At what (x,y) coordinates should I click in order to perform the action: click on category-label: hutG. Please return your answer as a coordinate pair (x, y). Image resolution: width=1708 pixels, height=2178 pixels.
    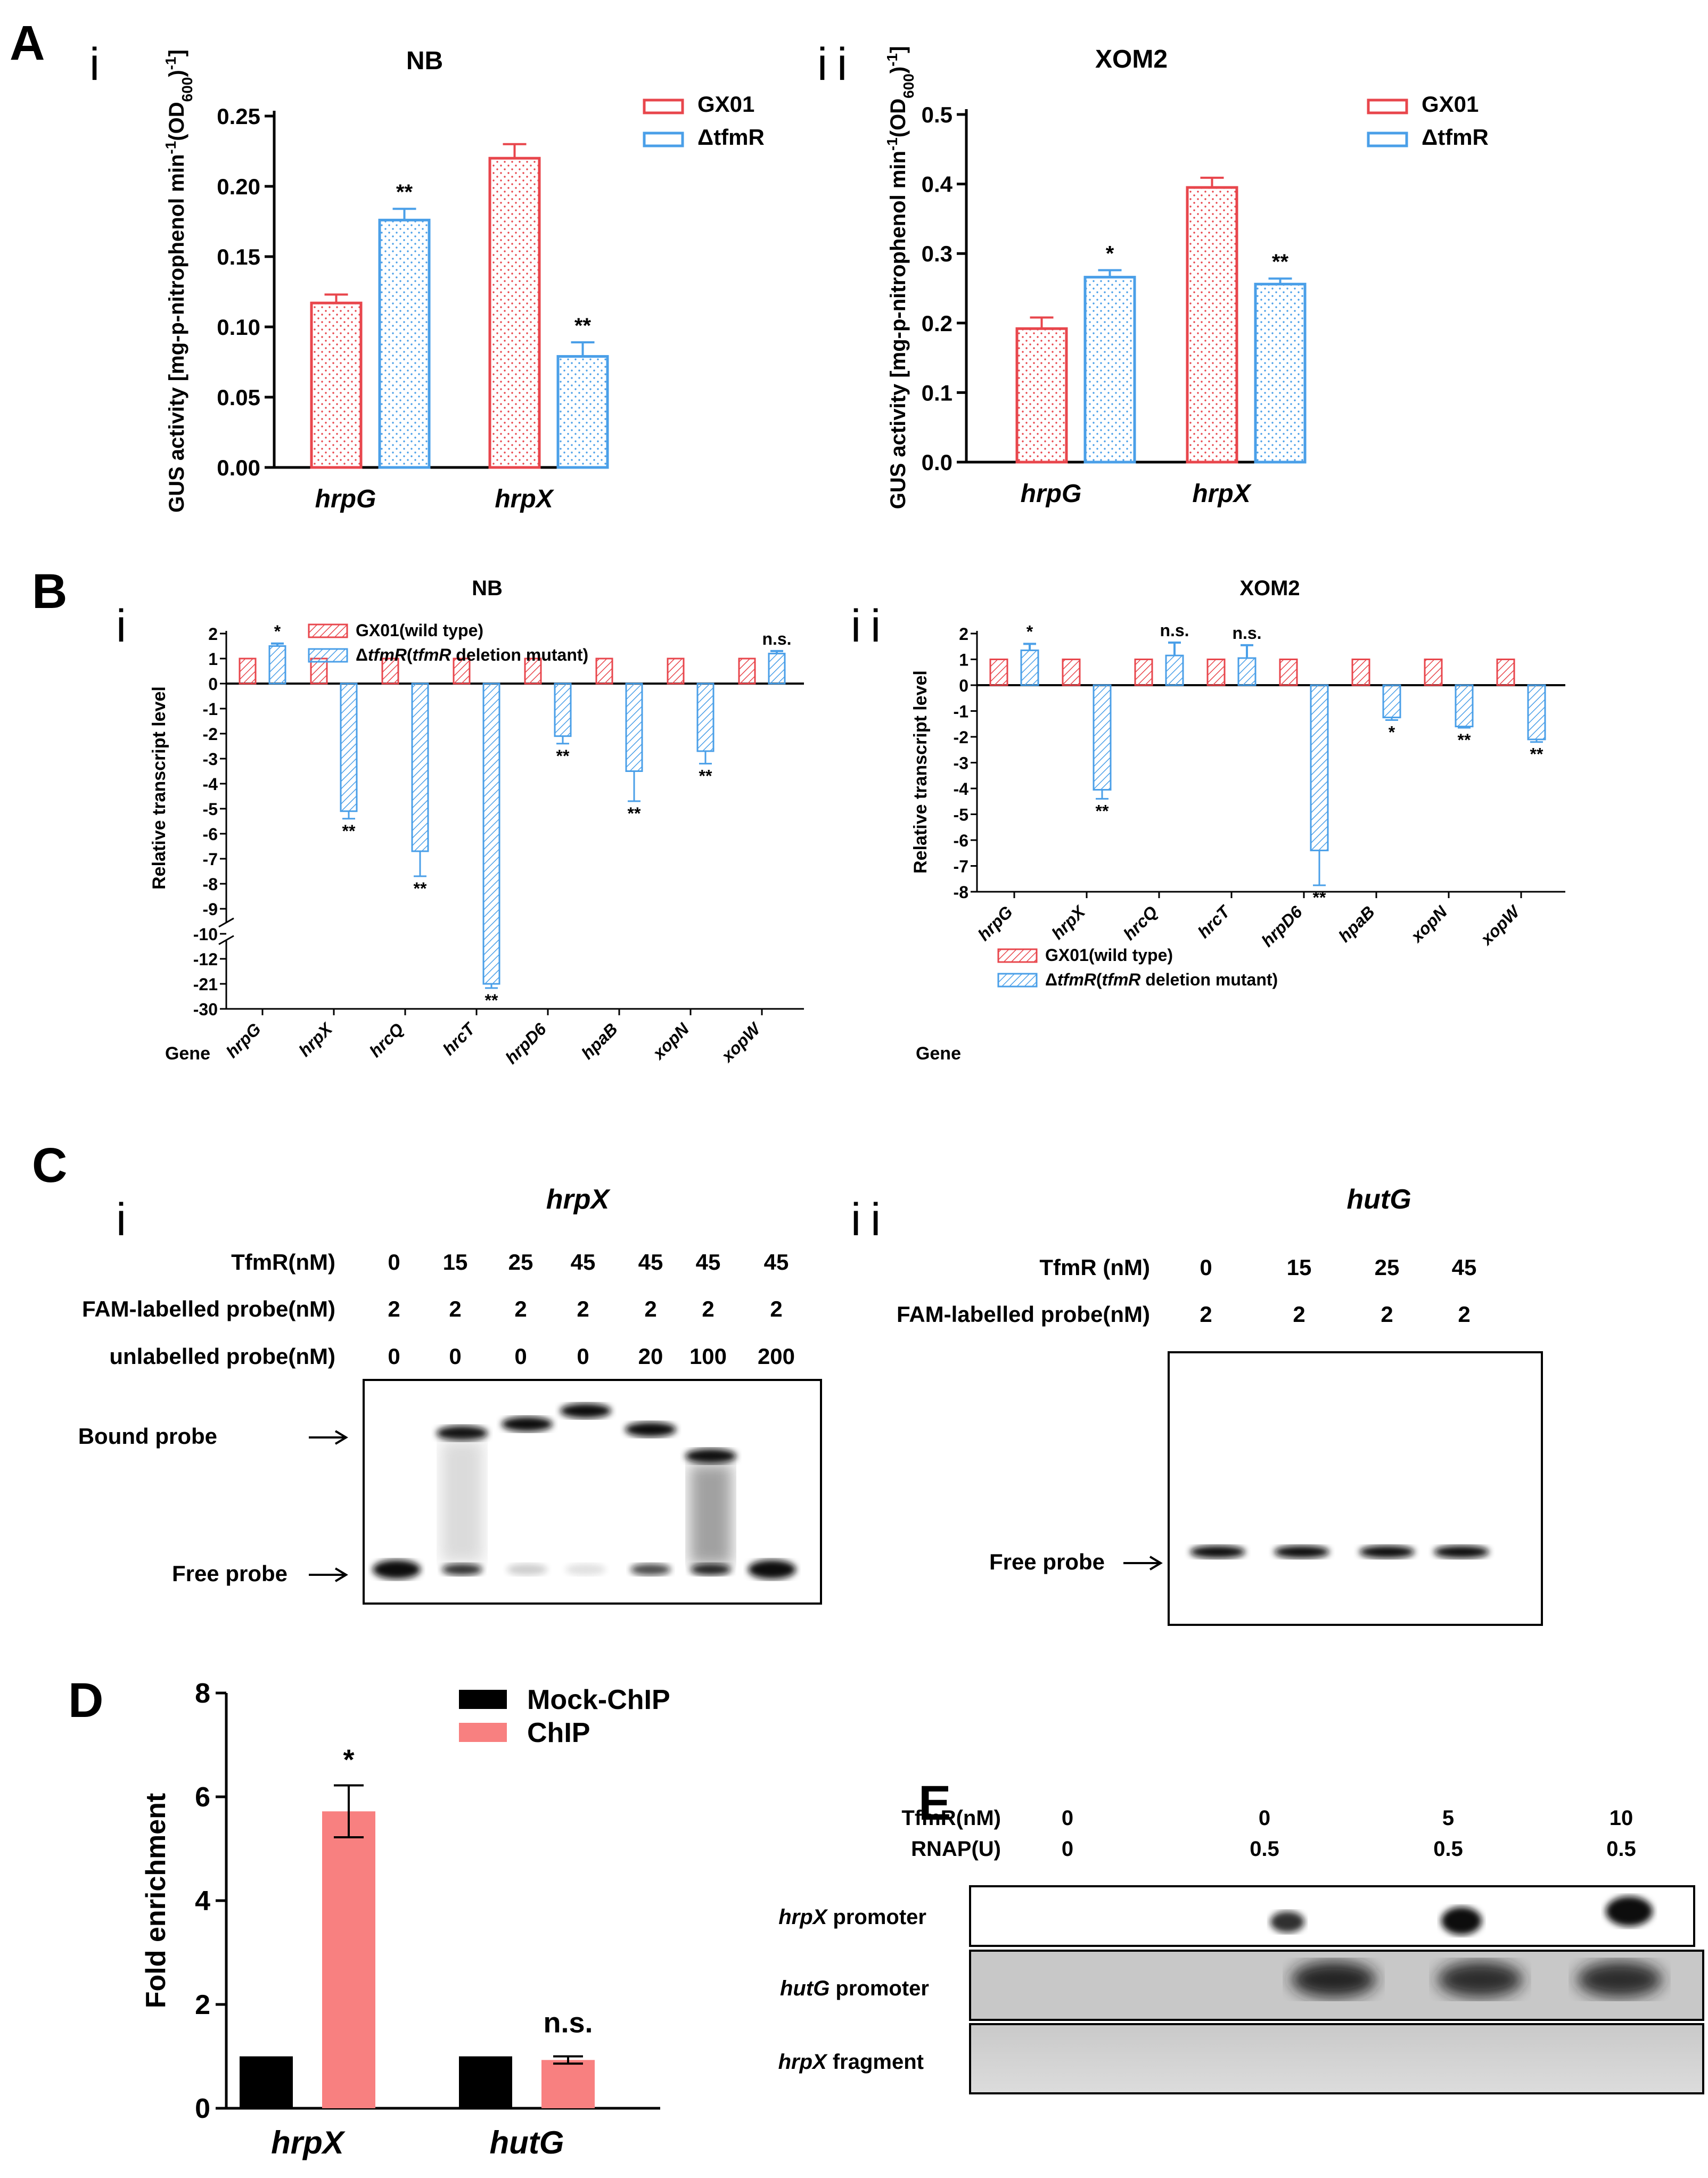
    Looking at the image, I should click on (527, 2142).